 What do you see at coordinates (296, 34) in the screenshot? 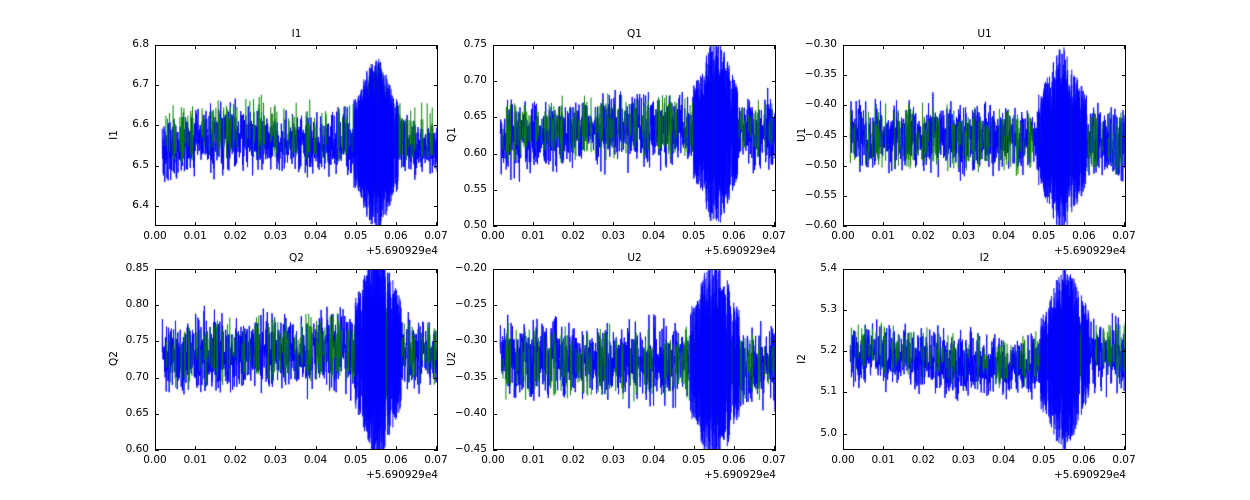
I see `subplot-title: I1` at bounding box center [296, 34].